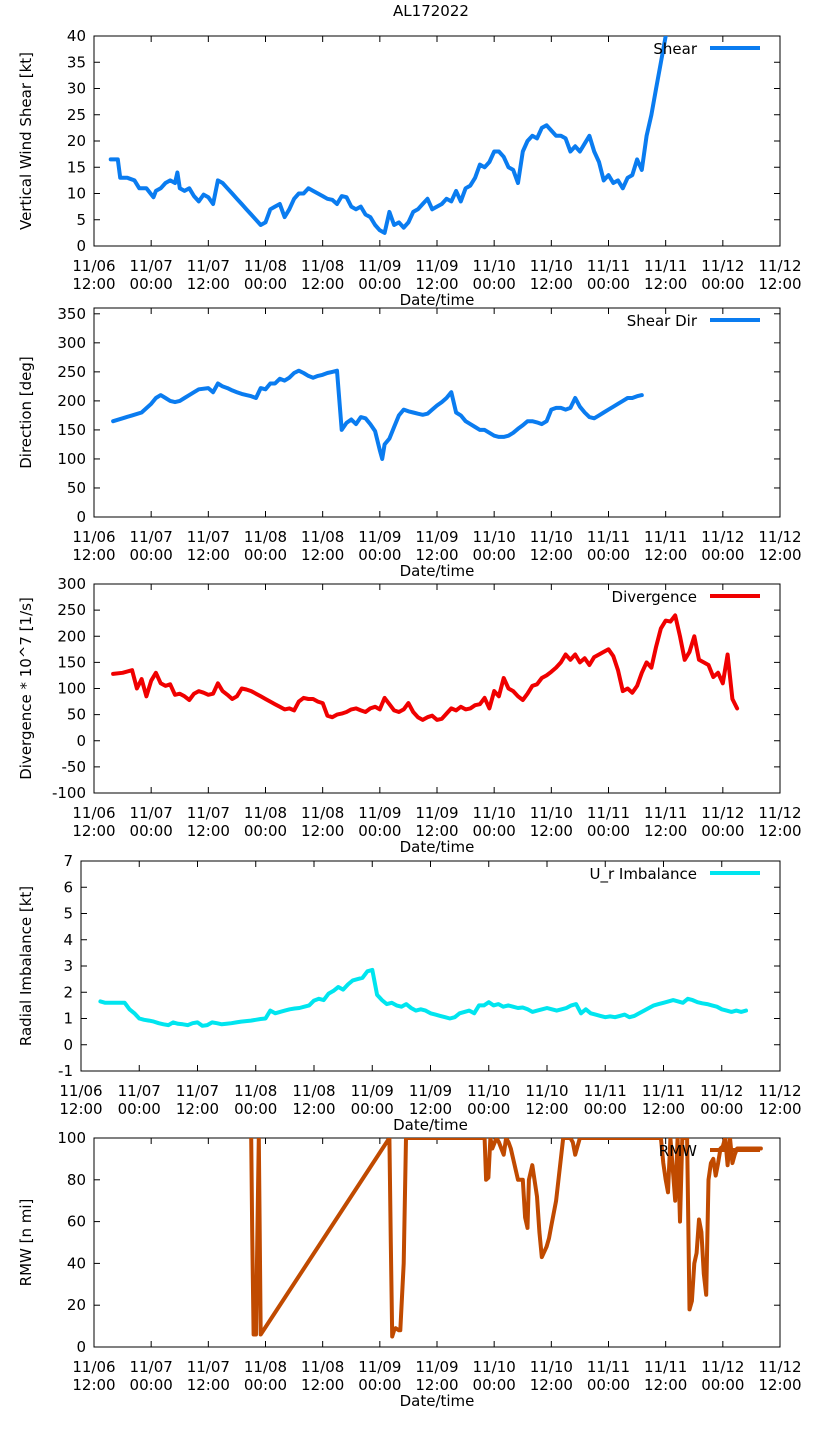 This screenshot has width=823, height=1439. Describe the element at coordinates (76, 167) in the screenshot. I see `y-tick-label: 15` at that location.